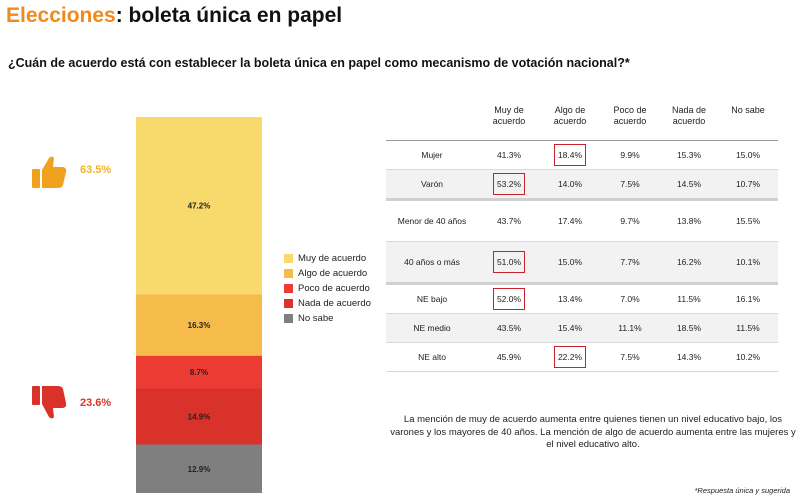 The height and width of the screenshot is (499, 800). I want to click on page-title: Elecciones: boleta única en papel, so click(174, 16).